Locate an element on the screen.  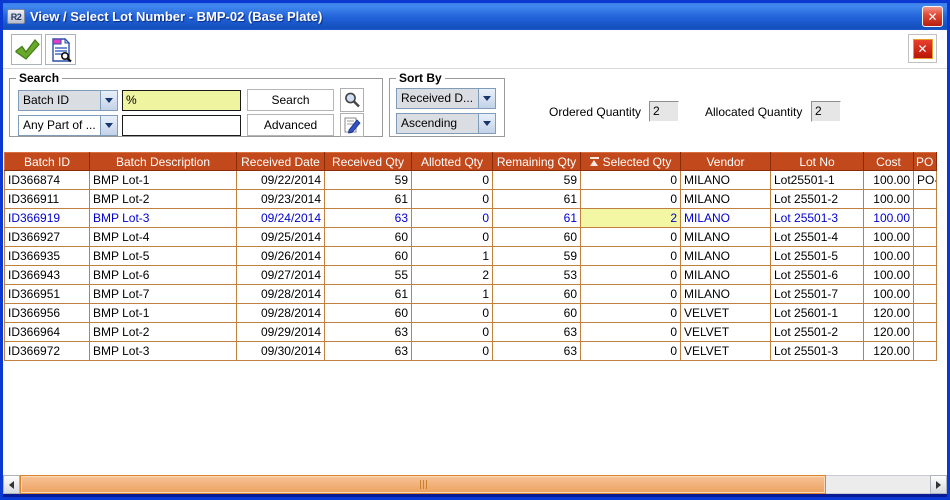
scroll-right-arrow is located at coordinates (938, 484).